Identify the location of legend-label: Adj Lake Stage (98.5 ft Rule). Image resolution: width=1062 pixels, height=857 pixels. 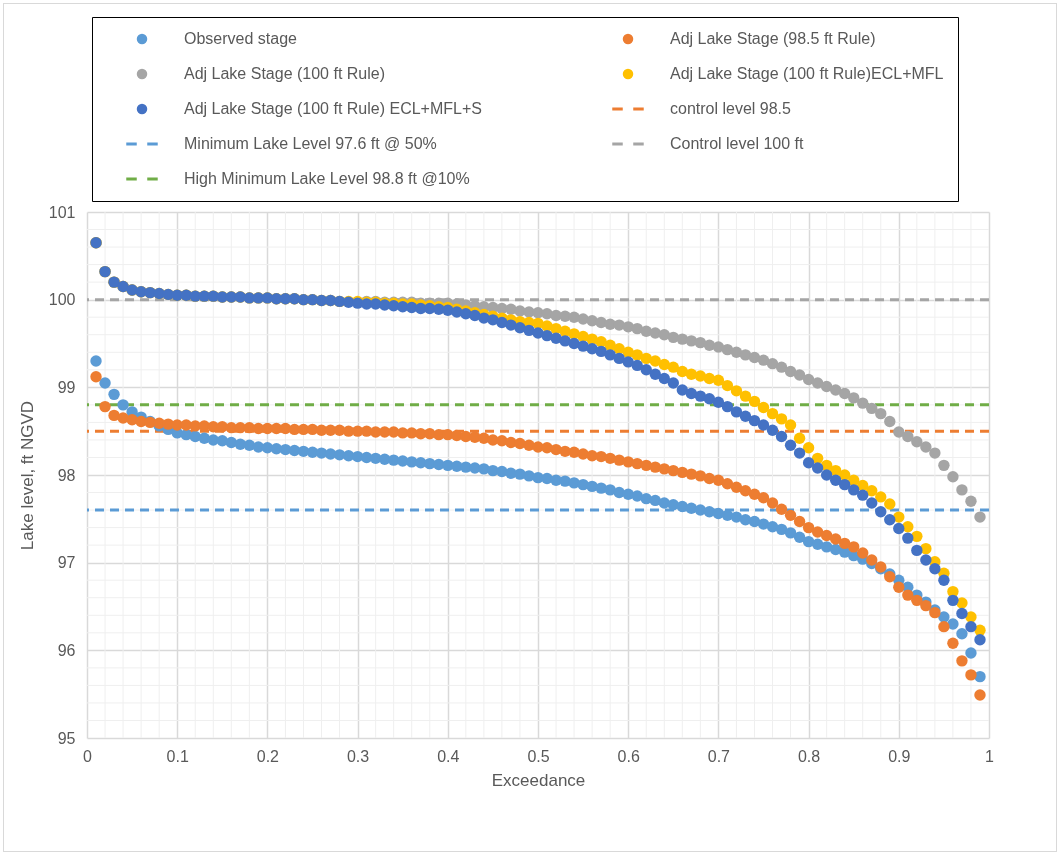
(773, 38).